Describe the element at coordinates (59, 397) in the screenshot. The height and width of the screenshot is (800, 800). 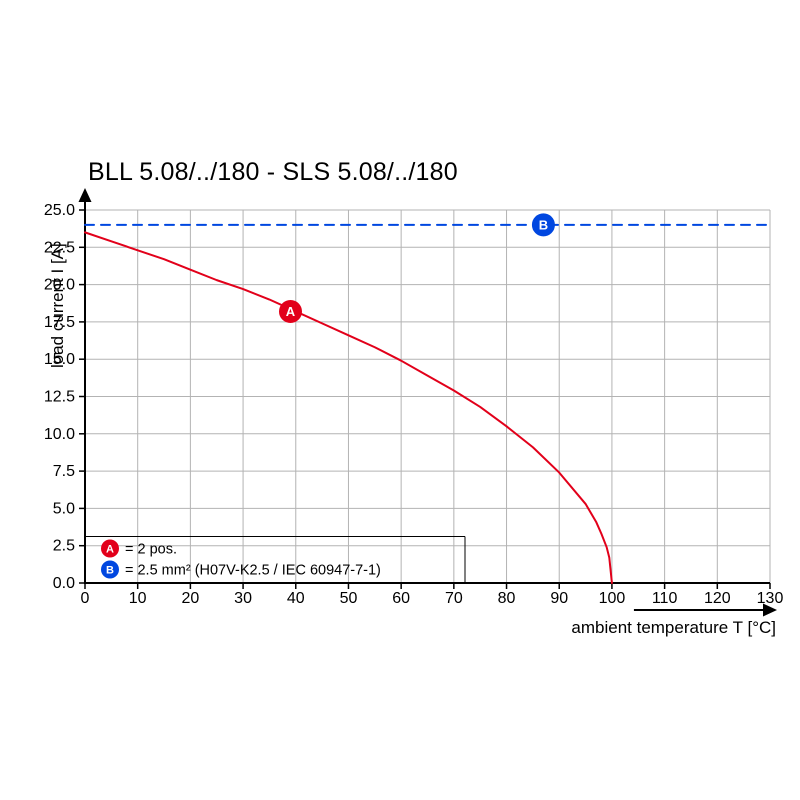
I see `y-tick-label: 12.5` at that location.